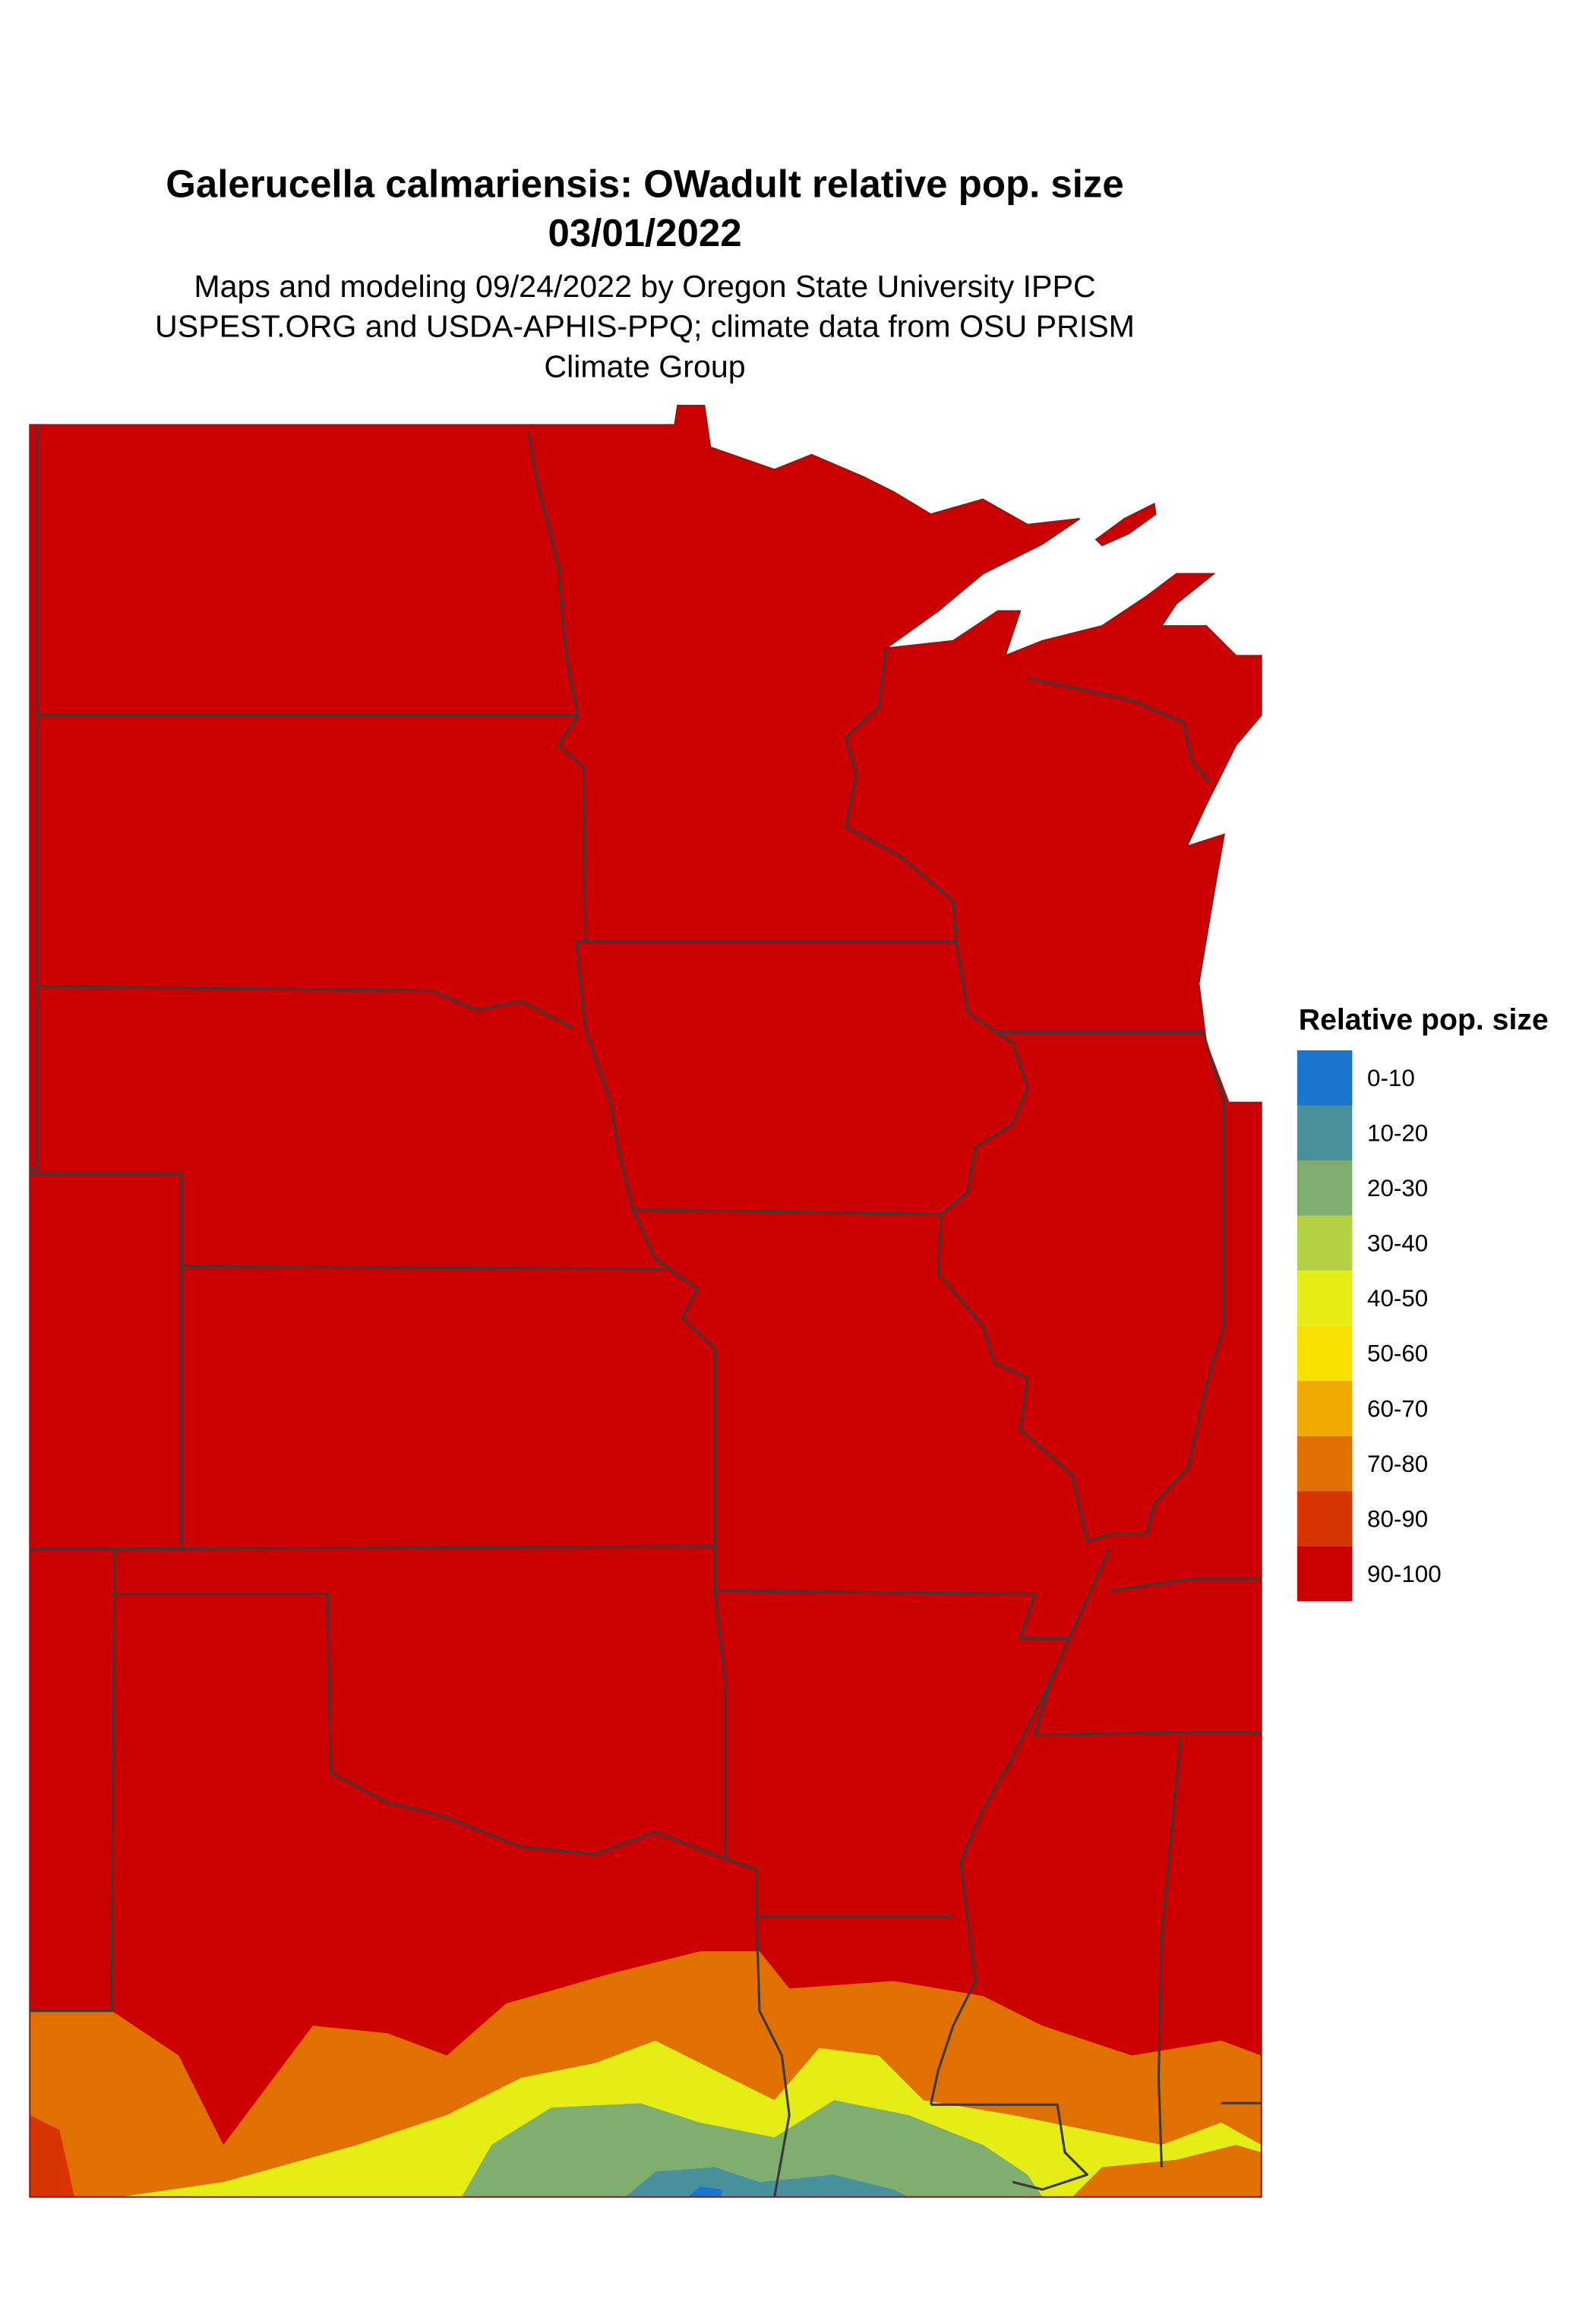 This screenshot has width=1595, height=2324. What do you see at coordinates (1125, 524) in the screenshot?
I see `isle-royale` at bounding box center [1125, 524].